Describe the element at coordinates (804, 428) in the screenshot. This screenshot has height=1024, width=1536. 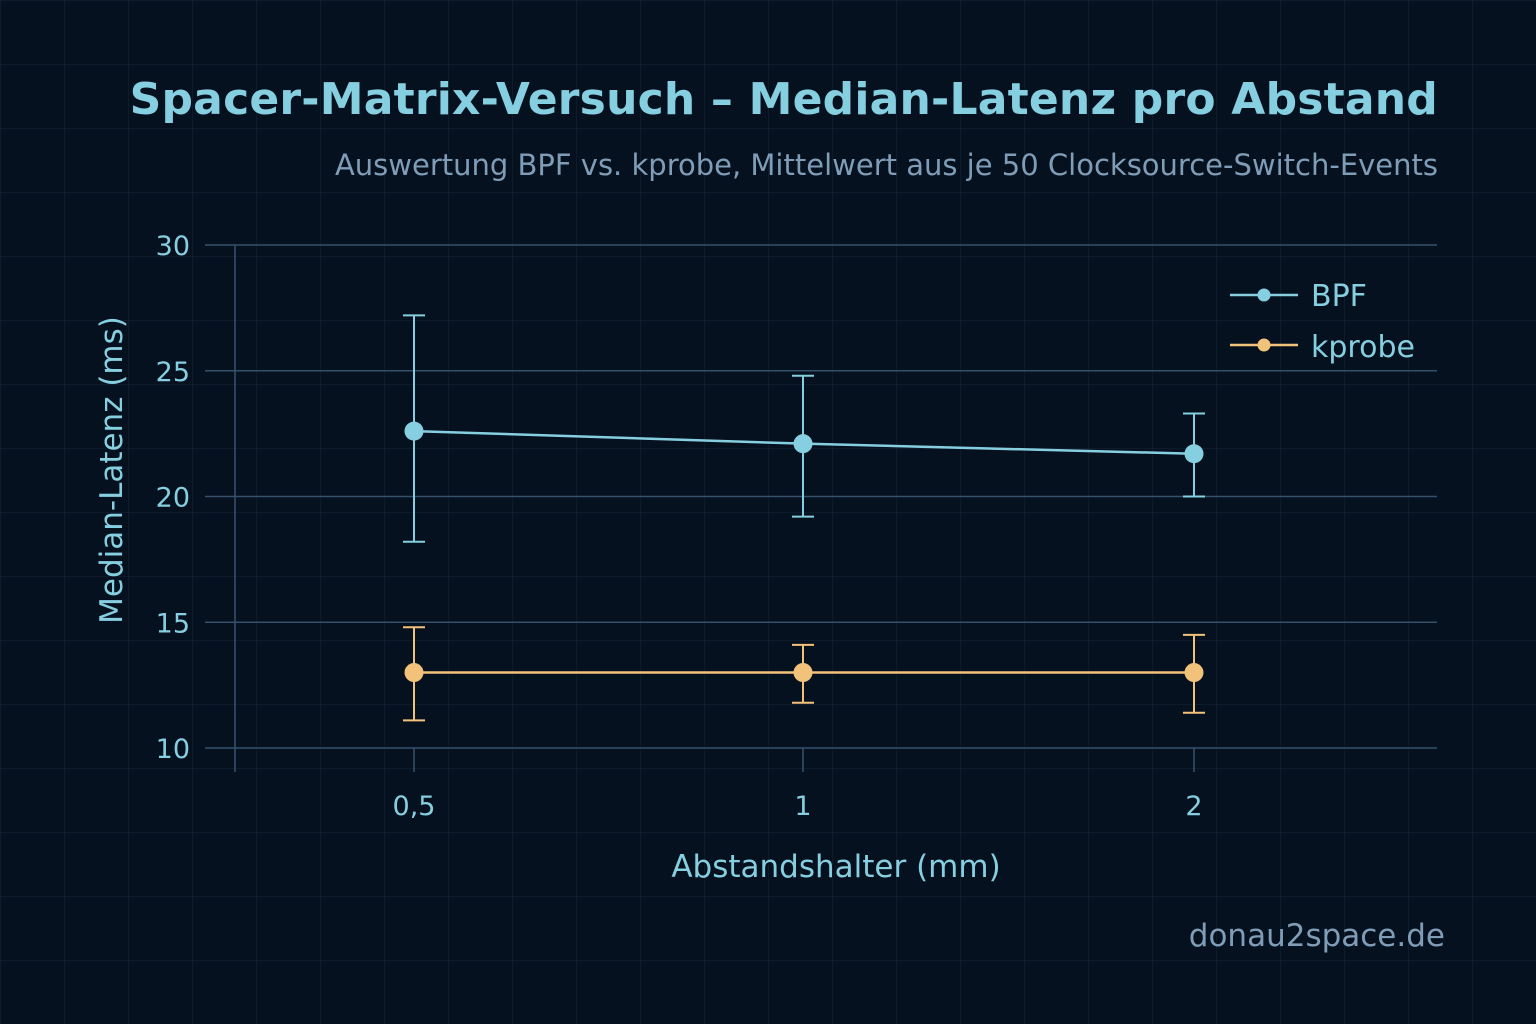
I see `series-bpf` at that location.